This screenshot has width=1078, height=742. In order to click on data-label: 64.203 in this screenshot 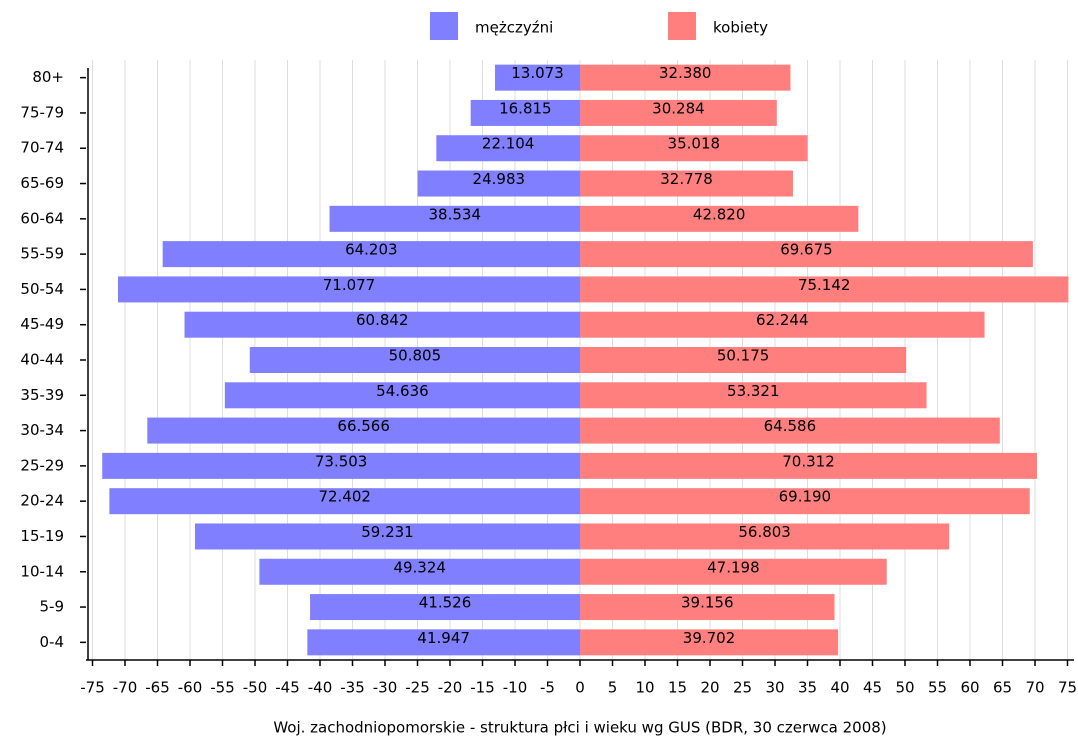, I will do `click(371, 250)`.